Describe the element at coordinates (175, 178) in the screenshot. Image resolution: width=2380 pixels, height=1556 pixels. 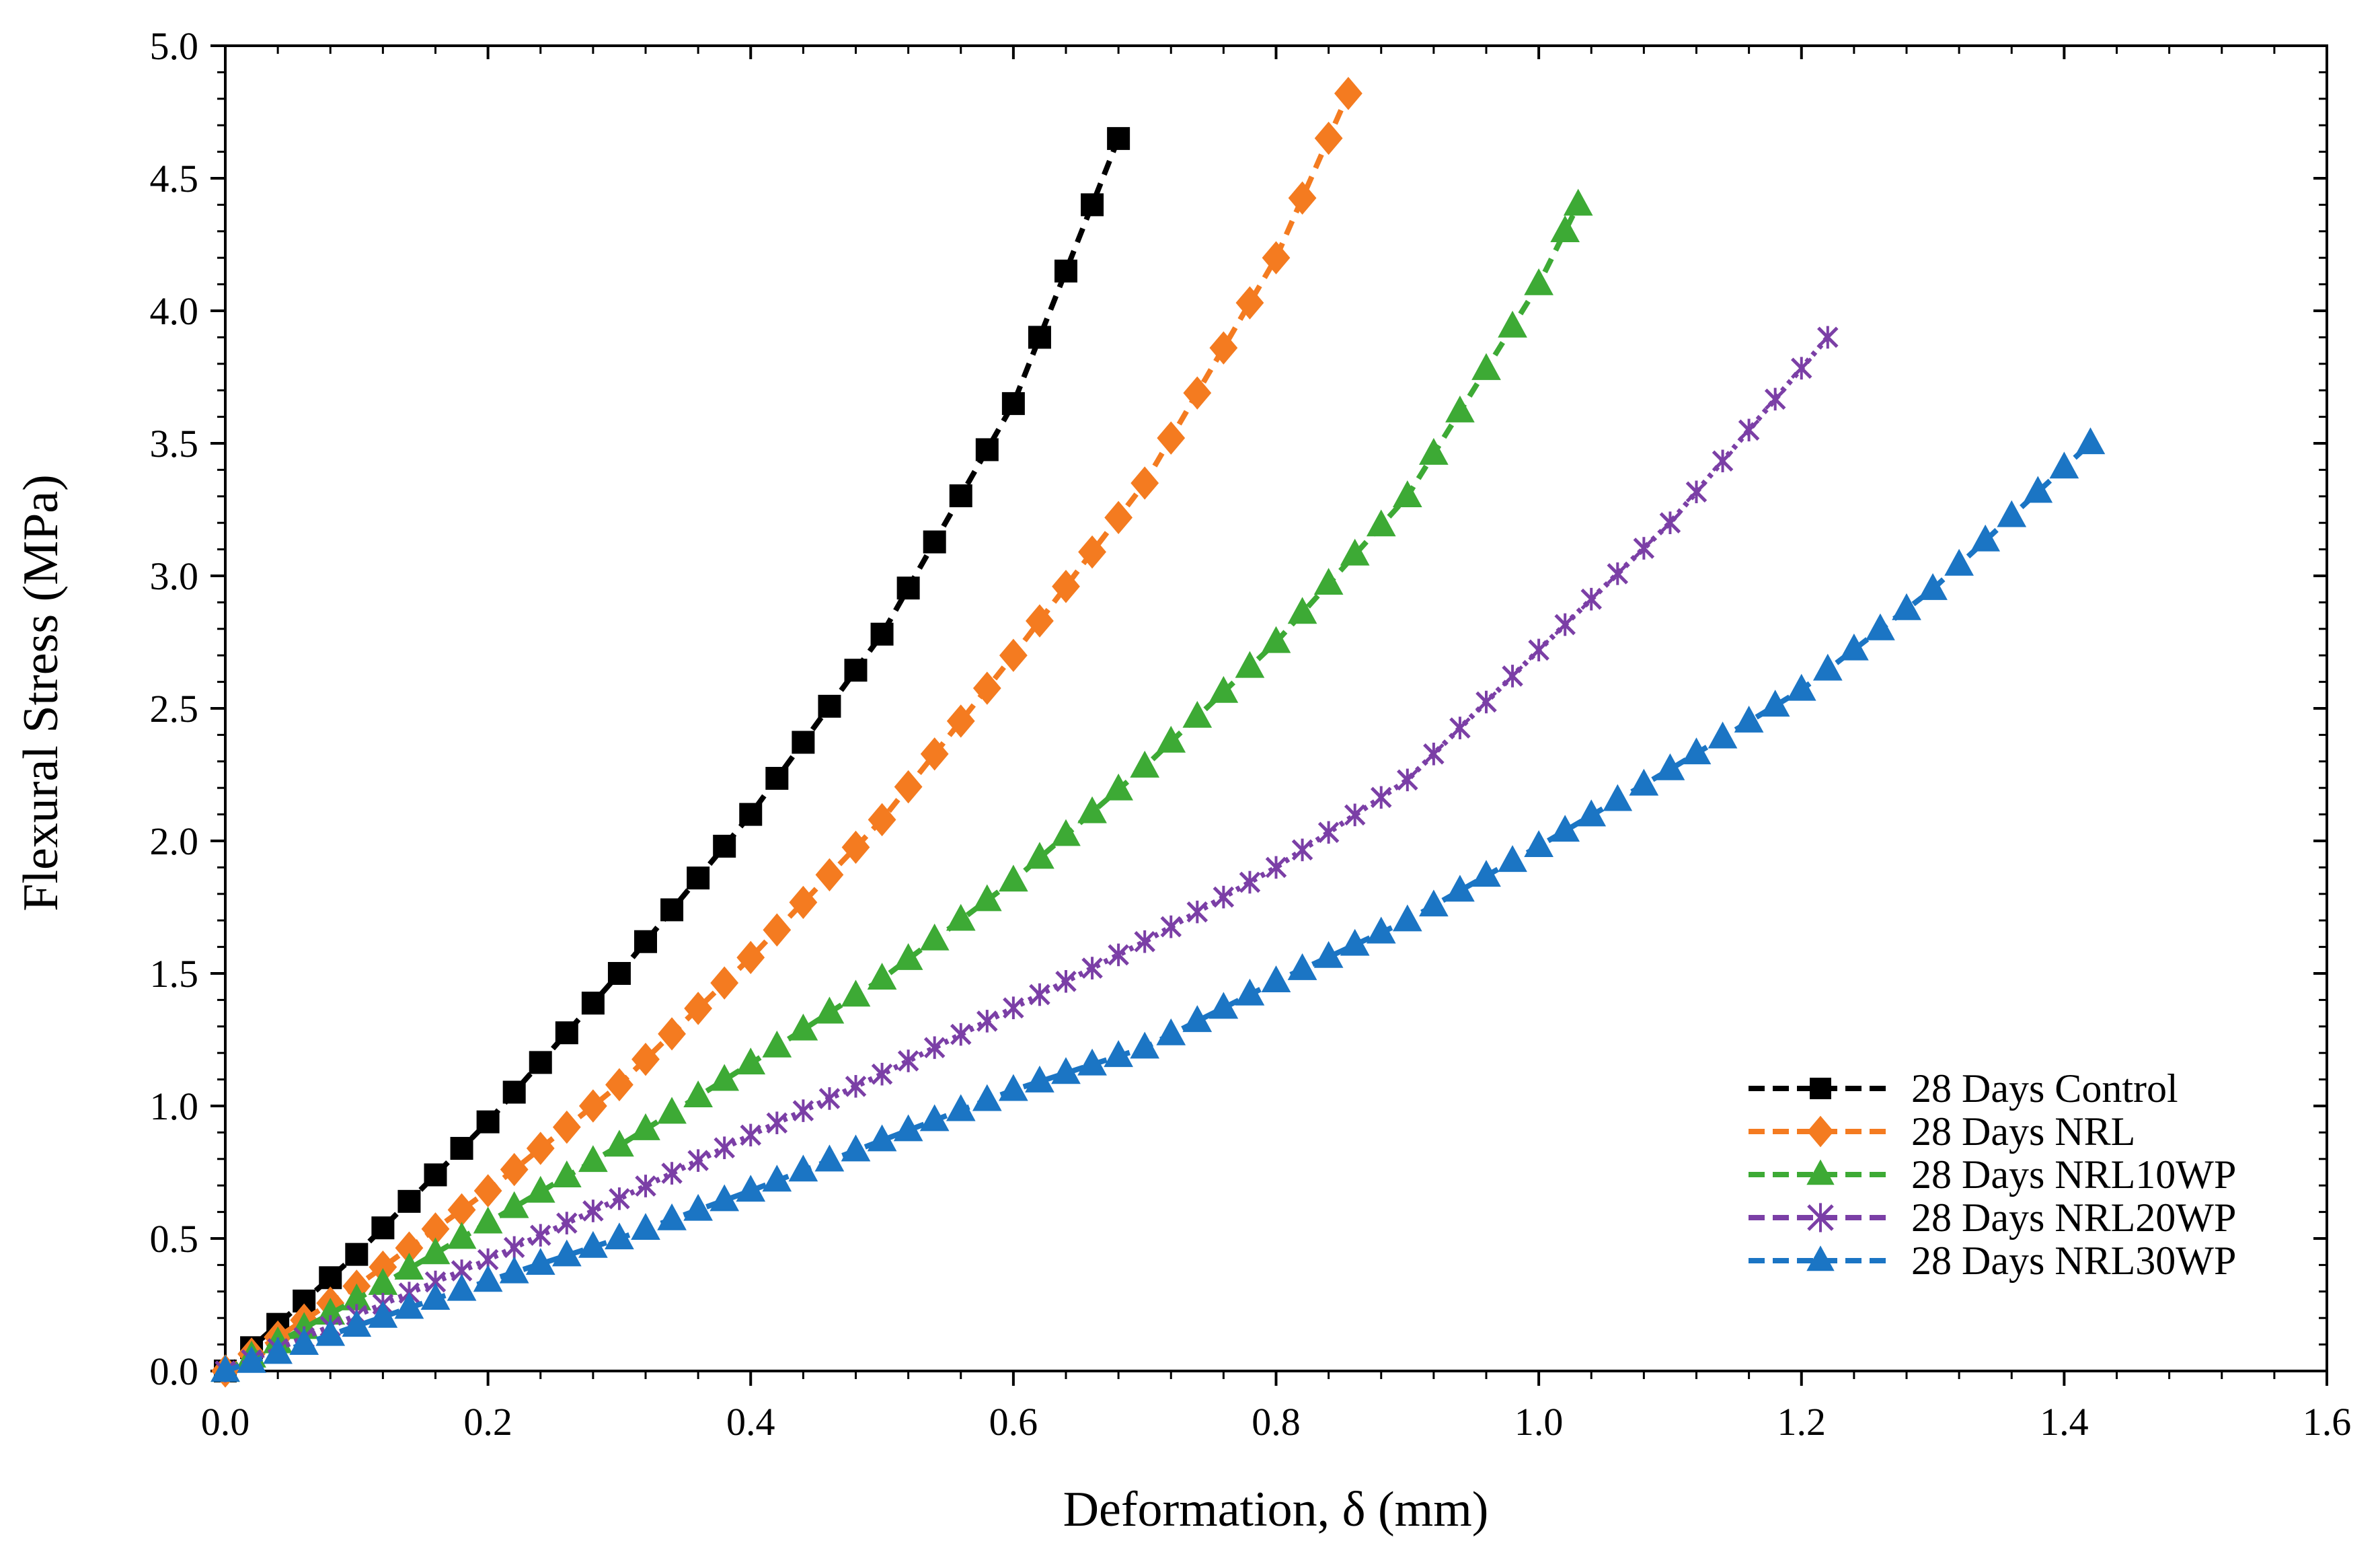
I see `y-tick-label: 4.5` at that location.